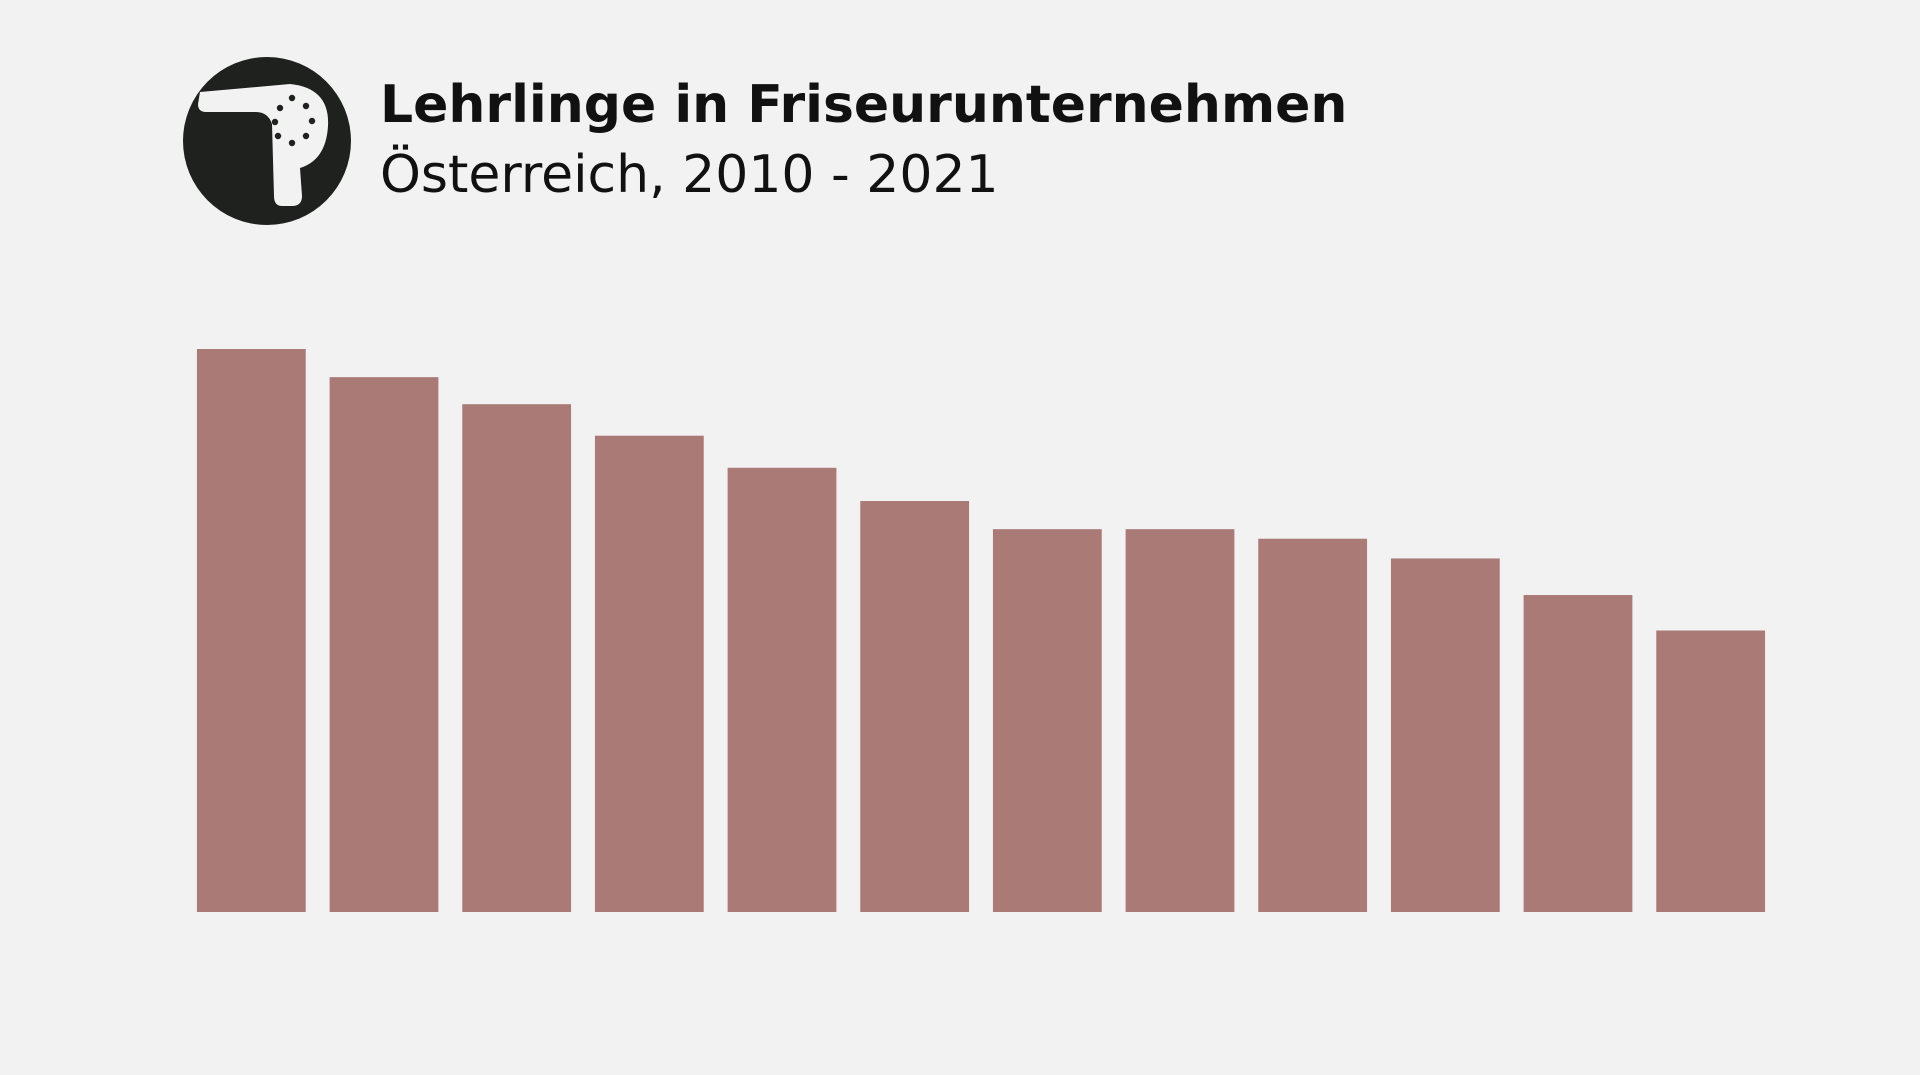 Image resolution: width=1920 pixels, height=1075 pixels. I want to click on chart-subtitle: Österreich, 2010 - 2021, so click(689, 174).